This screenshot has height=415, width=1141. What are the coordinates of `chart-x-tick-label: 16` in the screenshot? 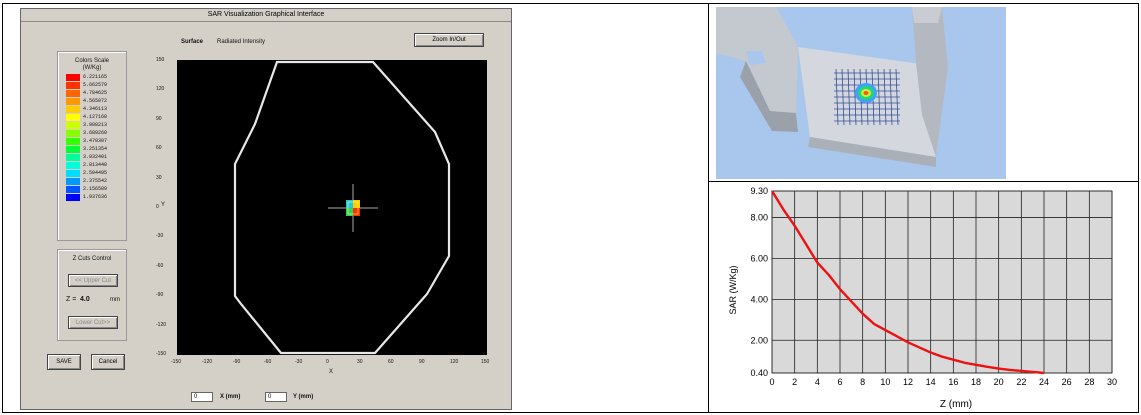 It's located at (953, 382).